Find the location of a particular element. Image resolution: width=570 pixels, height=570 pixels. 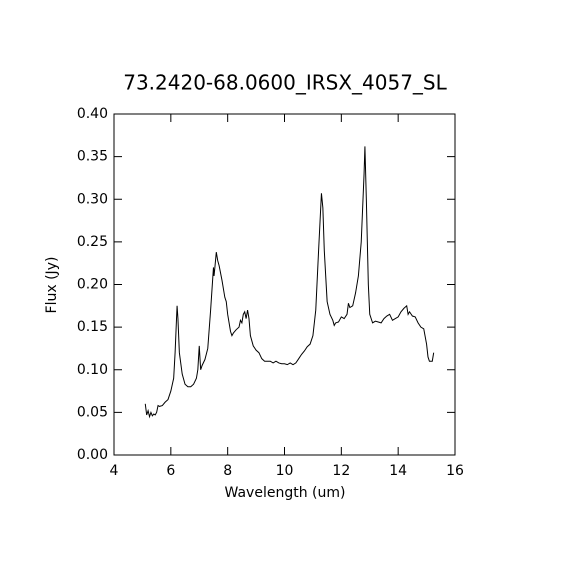

x-tick-label: 8 is located at coordinates (227, 471).